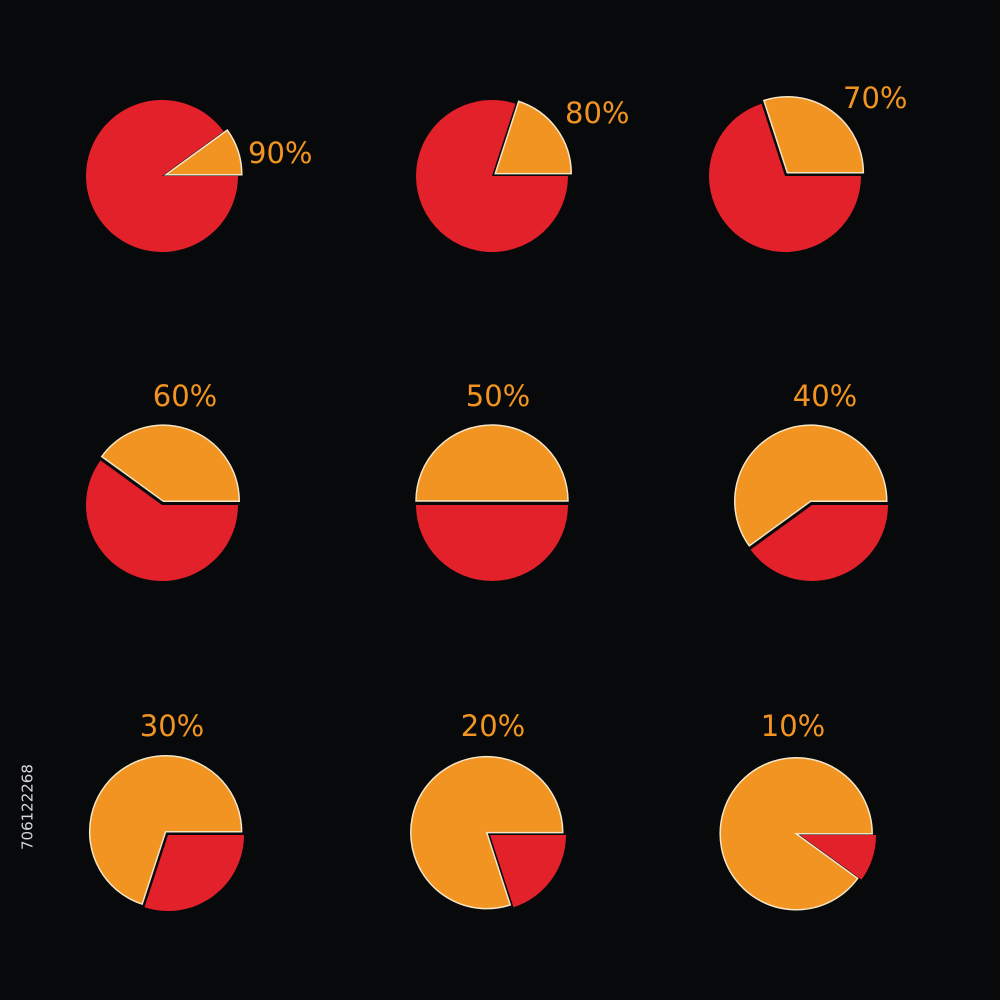 This screenshot has width=1000, height=1000. I want to click on value-label: 90%, so click(280, 153).